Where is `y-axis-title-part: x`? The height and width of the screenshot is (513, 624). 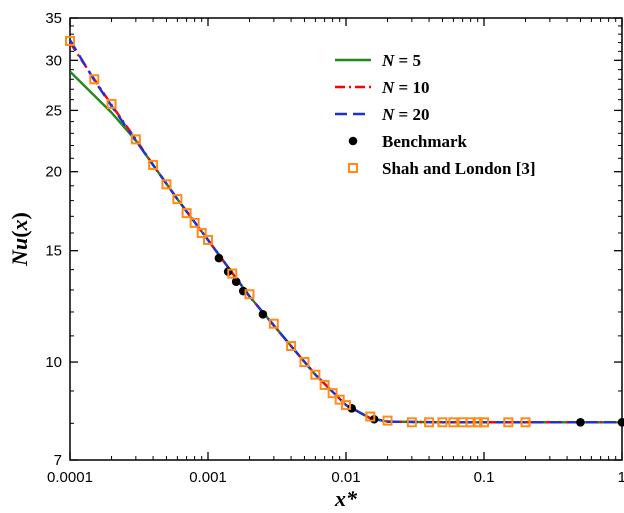 y-axis-title-part: x is located at coordinates (19, 225).